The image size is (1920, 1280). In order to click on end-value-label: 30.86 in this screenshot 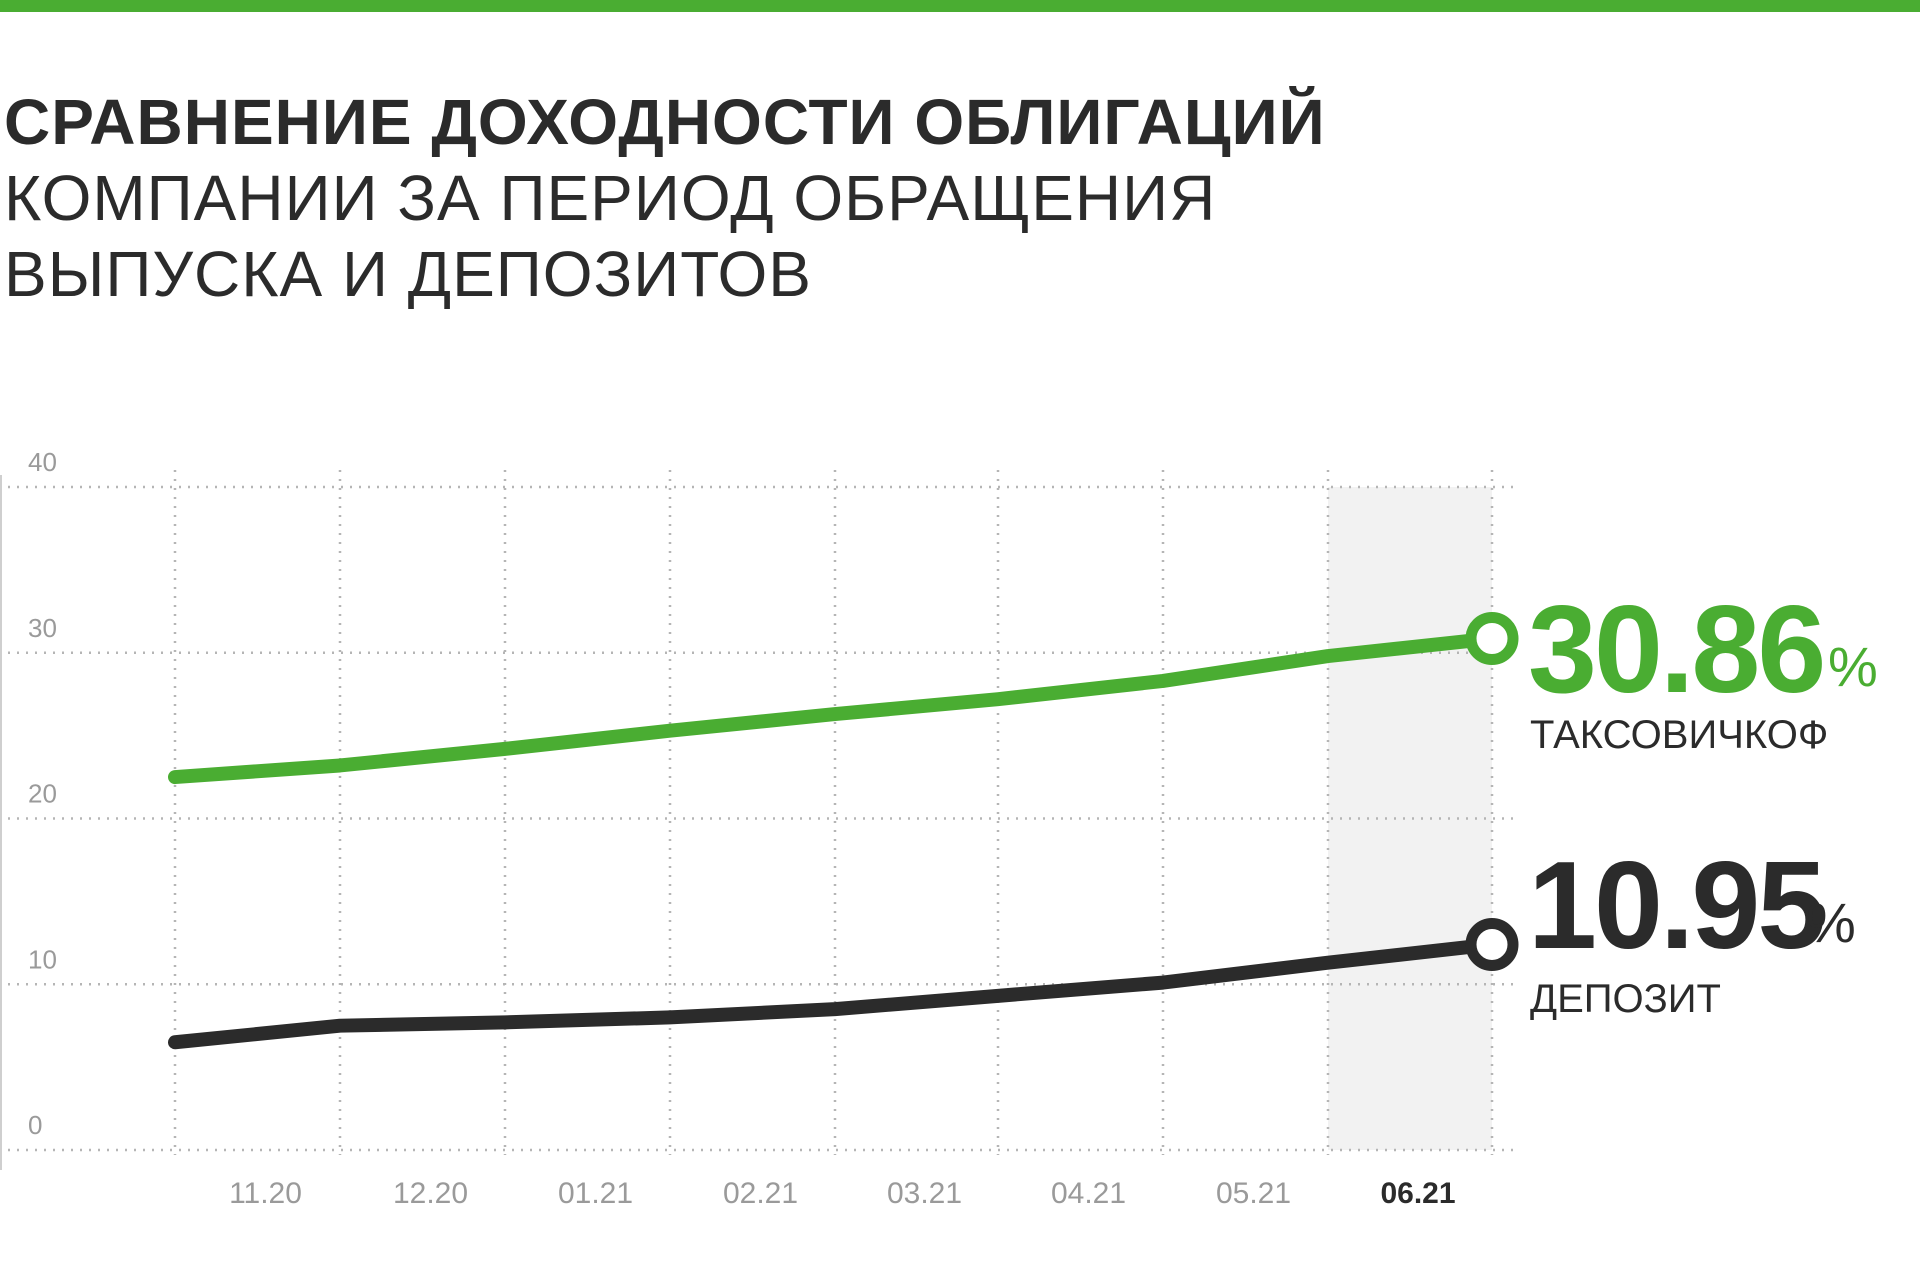, I will do `click(1675, 650)`.